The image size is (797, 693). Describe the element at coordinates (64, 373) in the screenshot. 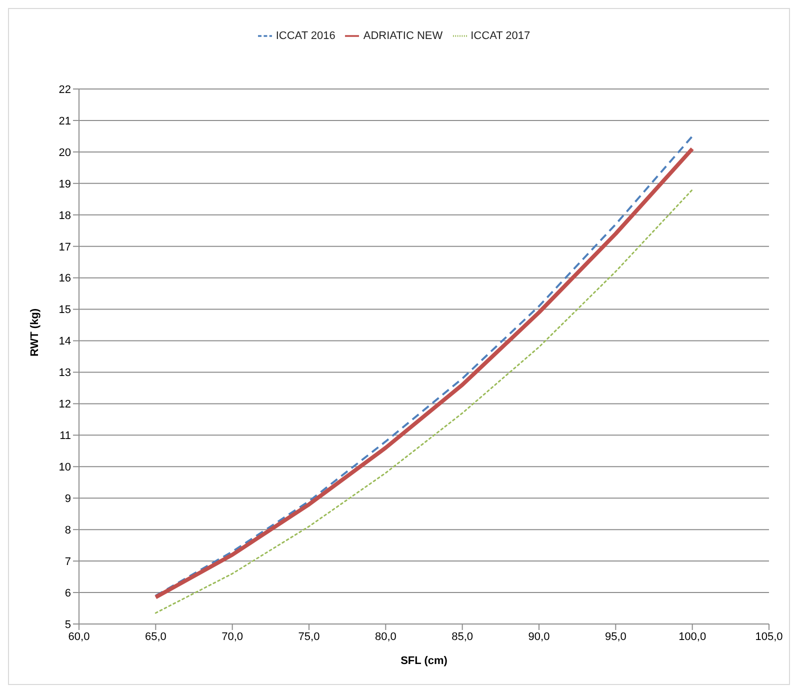

I see `y-tick-label: 13` at that location.